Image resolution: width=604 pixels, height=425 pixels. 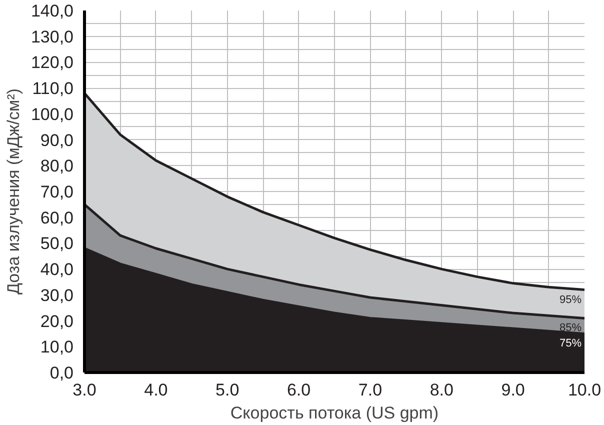 I want to click on y-tick-label: 40,0, so click(x=57, y=270).